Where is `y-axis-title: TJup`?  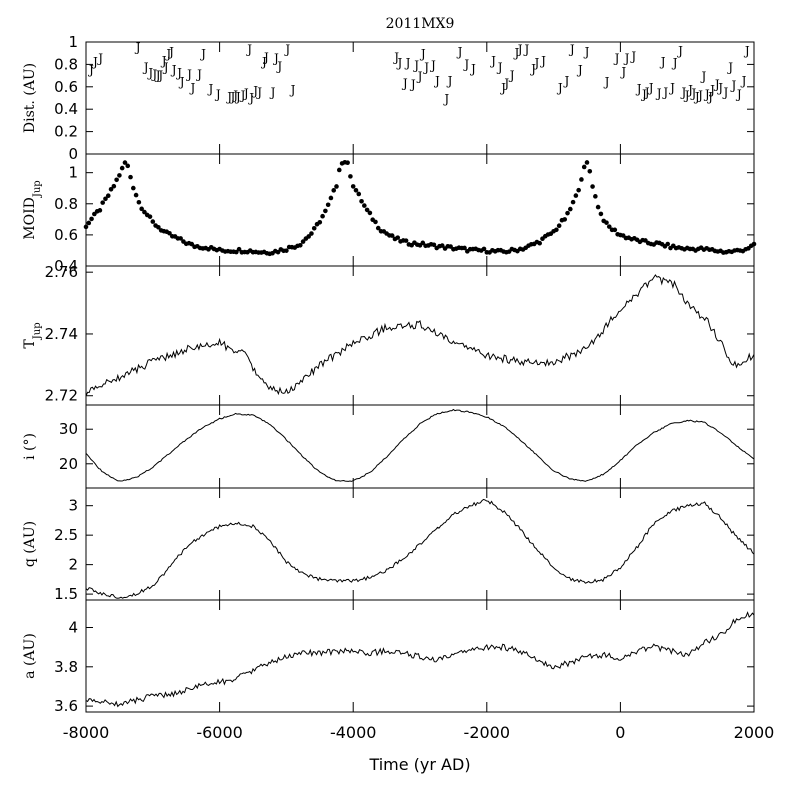 y-axis-title: TJup is located at coordinates (32, 335).